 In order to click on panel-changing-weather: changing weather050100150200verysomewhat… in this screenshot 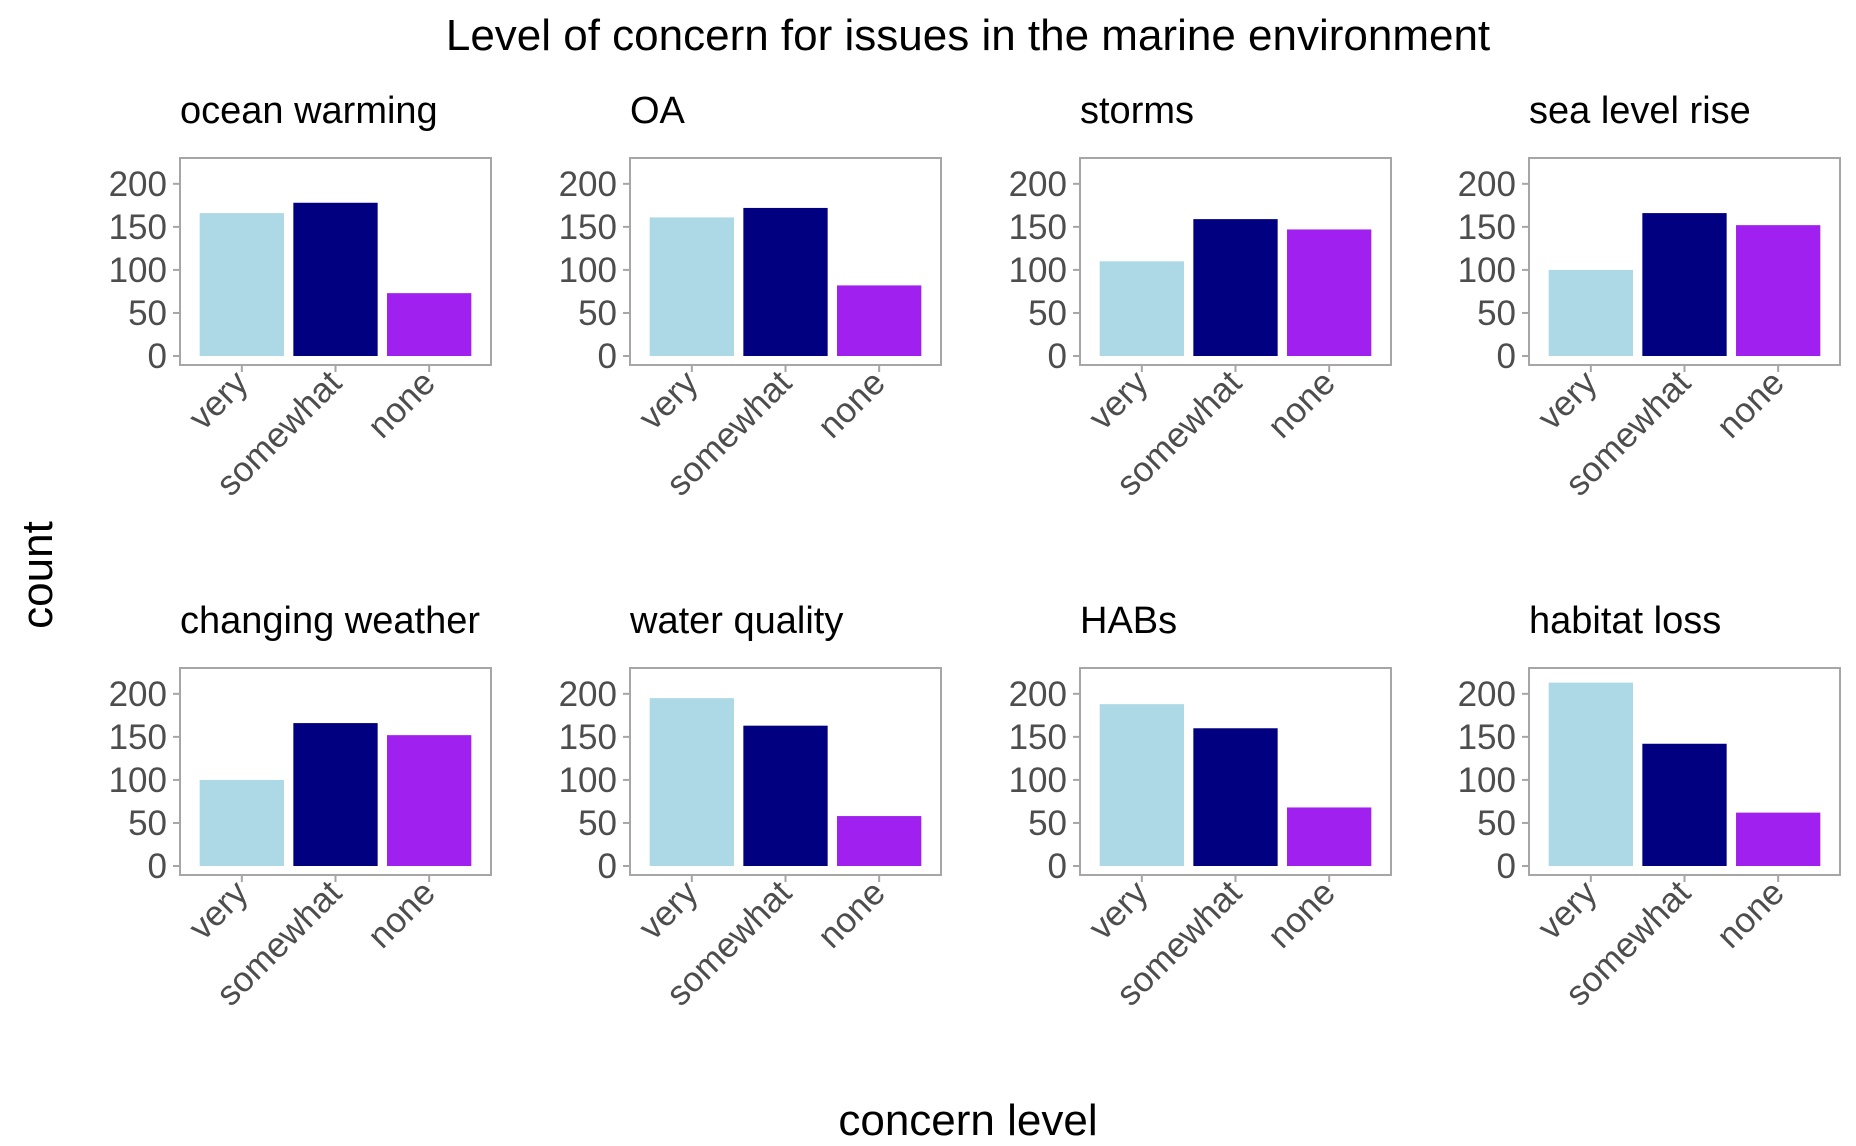, I will do `click(300, 806)`.